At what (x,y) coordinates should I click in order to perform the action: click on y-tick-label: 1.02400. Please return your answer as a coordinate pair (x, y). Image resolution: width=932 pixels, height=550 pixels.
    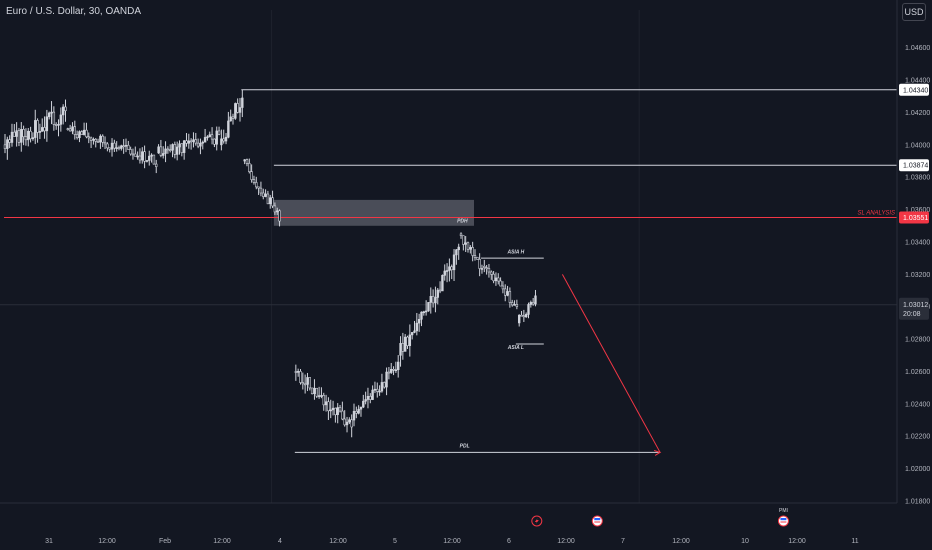
    Looking at the image, I should click on (917, 404).